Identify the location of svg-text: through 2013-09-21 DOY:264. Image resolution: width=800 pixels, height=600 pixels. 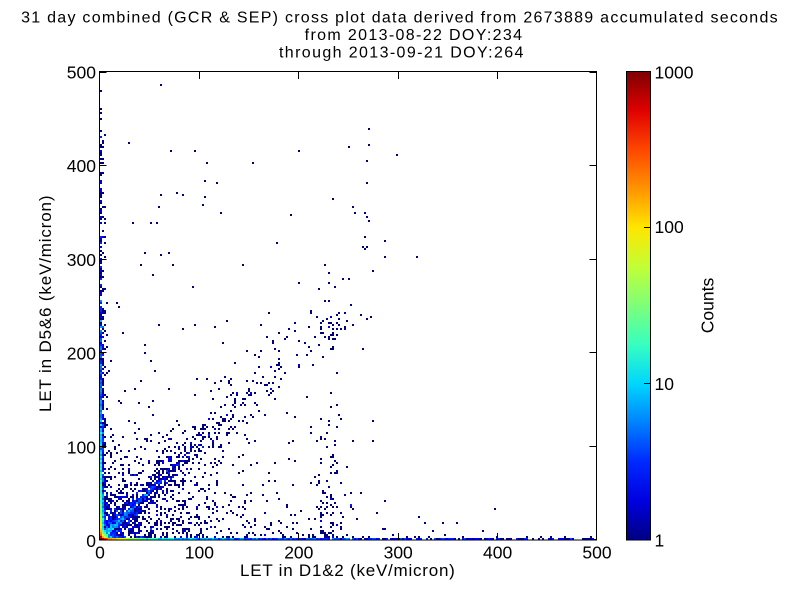
(402, 53).